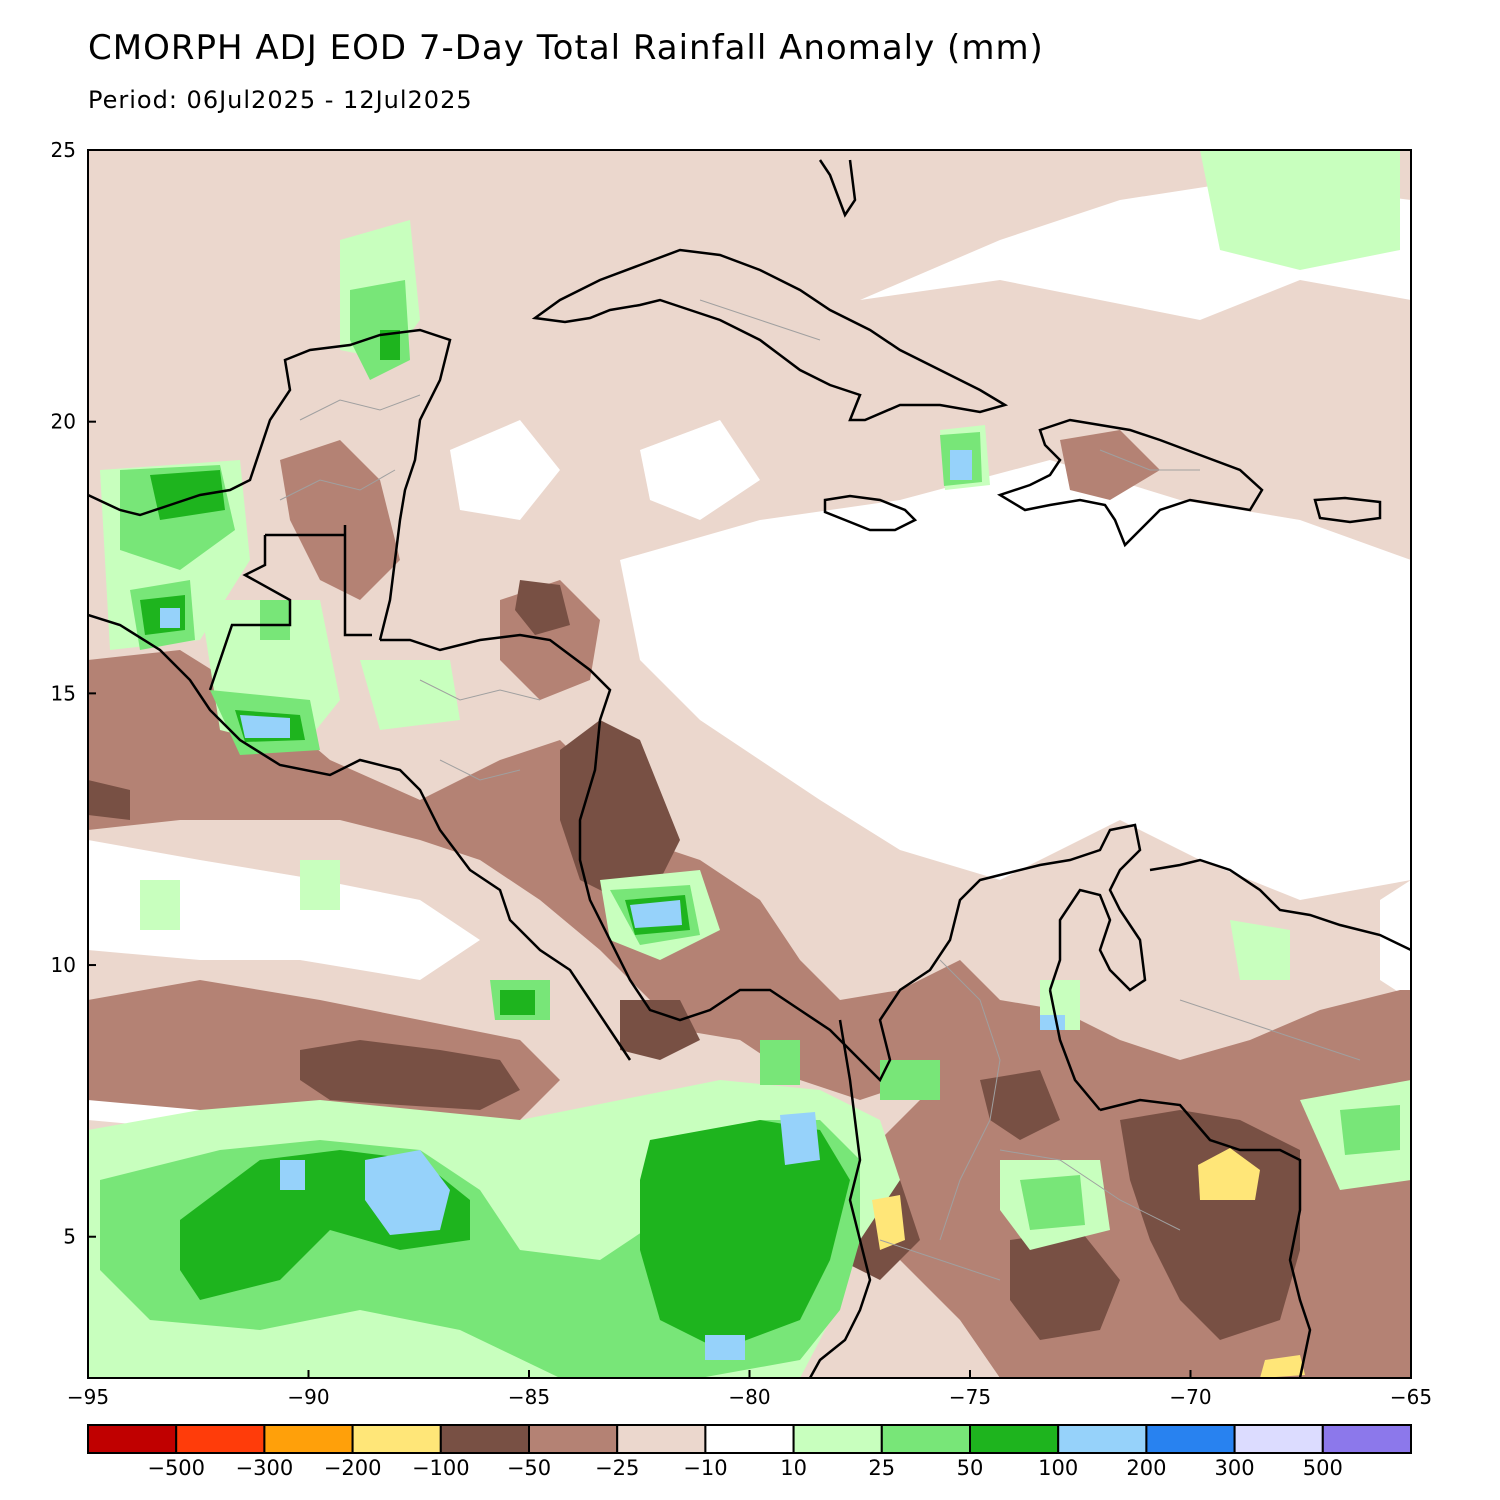 This screenshot has width=1500, height=1500. What do you see at coordinates (617, 1468) in the screenshot?
I see `colorbar-label: −25` at bounding box center [617, 1468].